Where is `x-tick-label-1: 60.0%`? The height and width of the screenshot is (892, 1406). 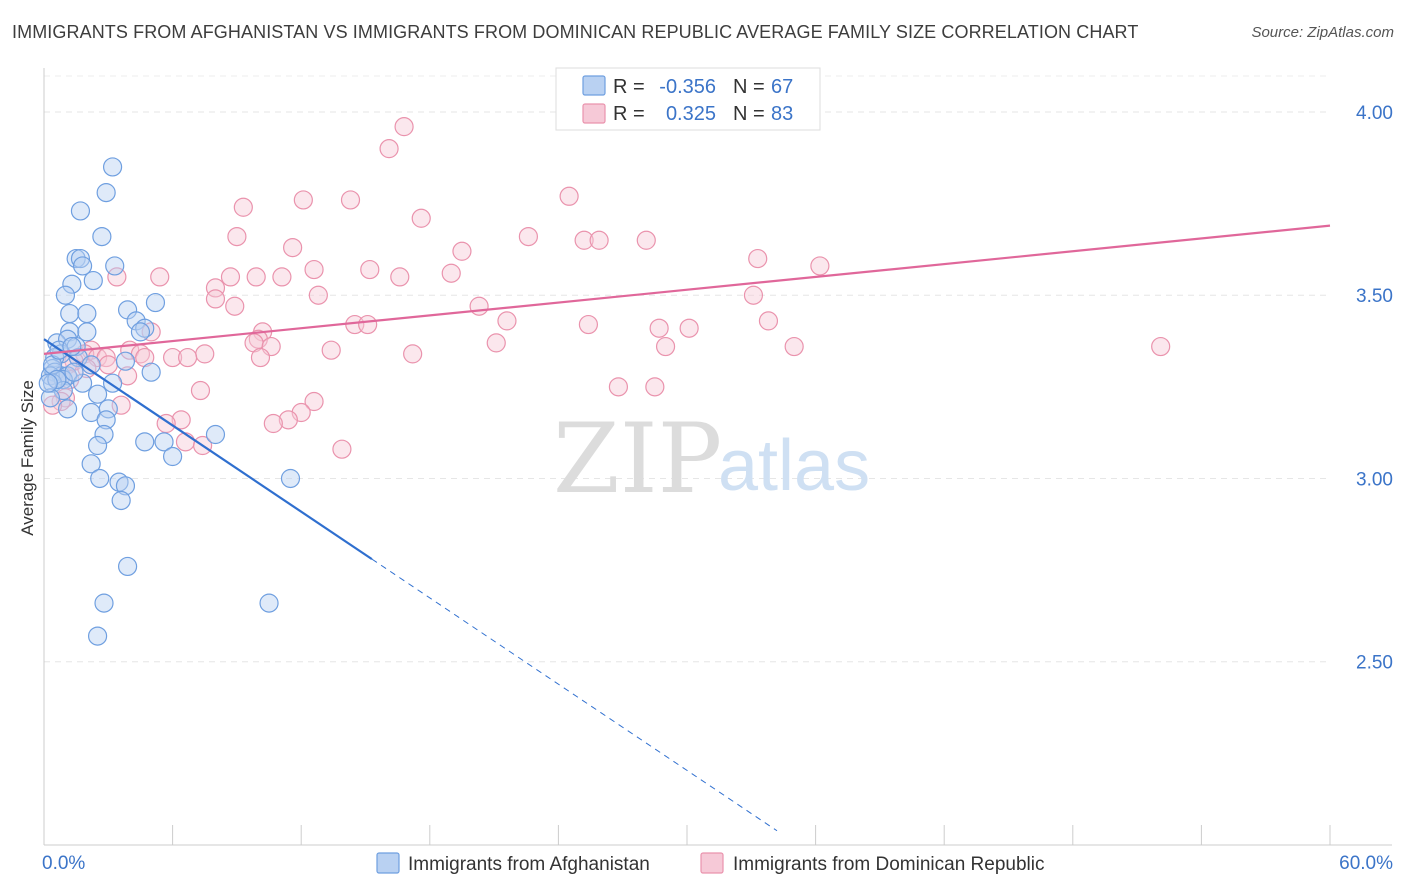 x-tick-label-1: 60.0% is located at coordinates (1366, 863).